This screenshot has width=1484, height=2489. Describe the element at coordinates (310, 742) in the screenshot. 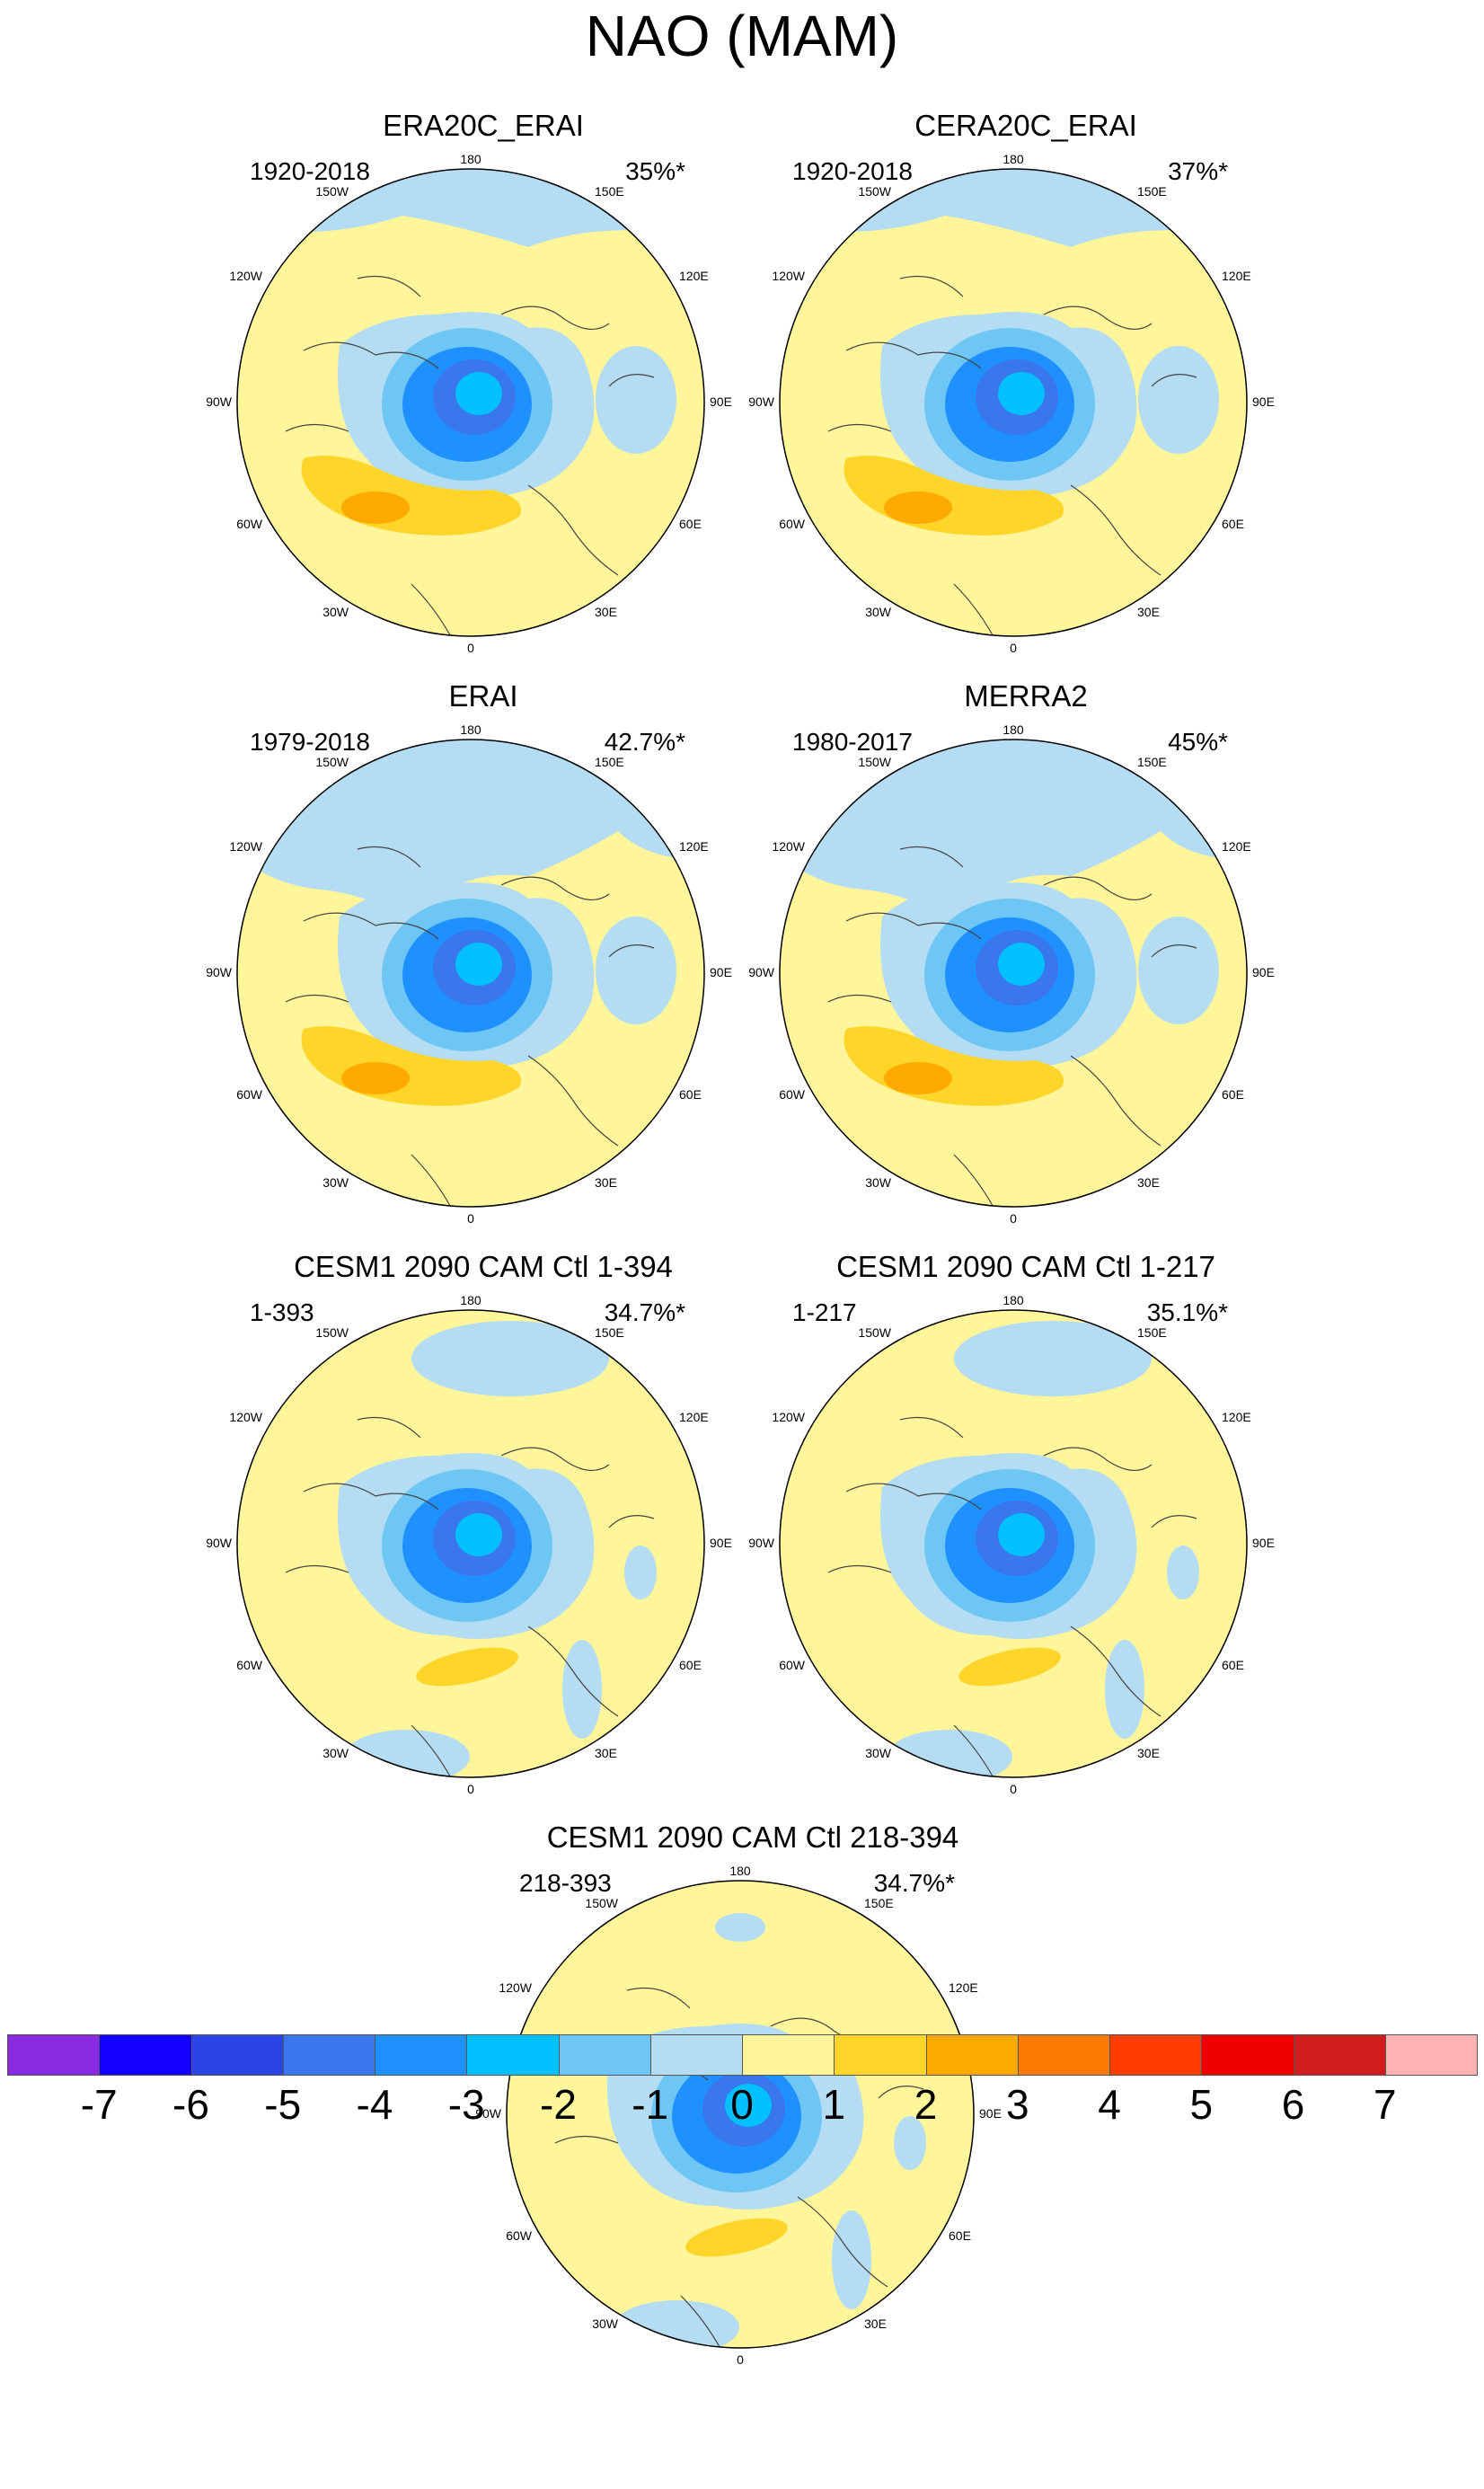

I see `panel-years: 1979-2018` at that location.